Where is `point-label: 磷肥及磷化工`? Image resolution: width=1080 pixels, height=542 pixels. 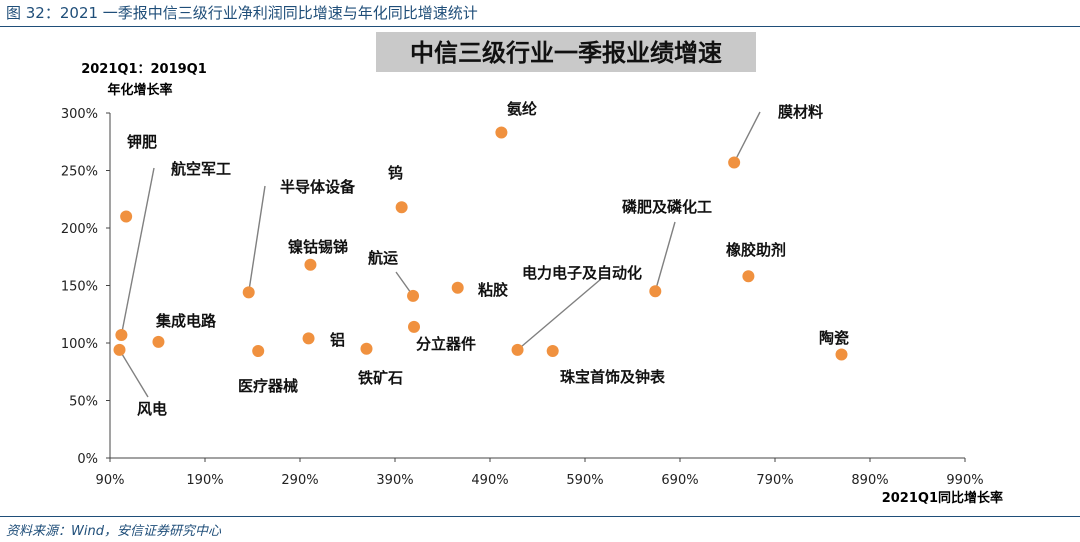
point-label: 磷肥及磷化工 is located at coordinates (667, 207).